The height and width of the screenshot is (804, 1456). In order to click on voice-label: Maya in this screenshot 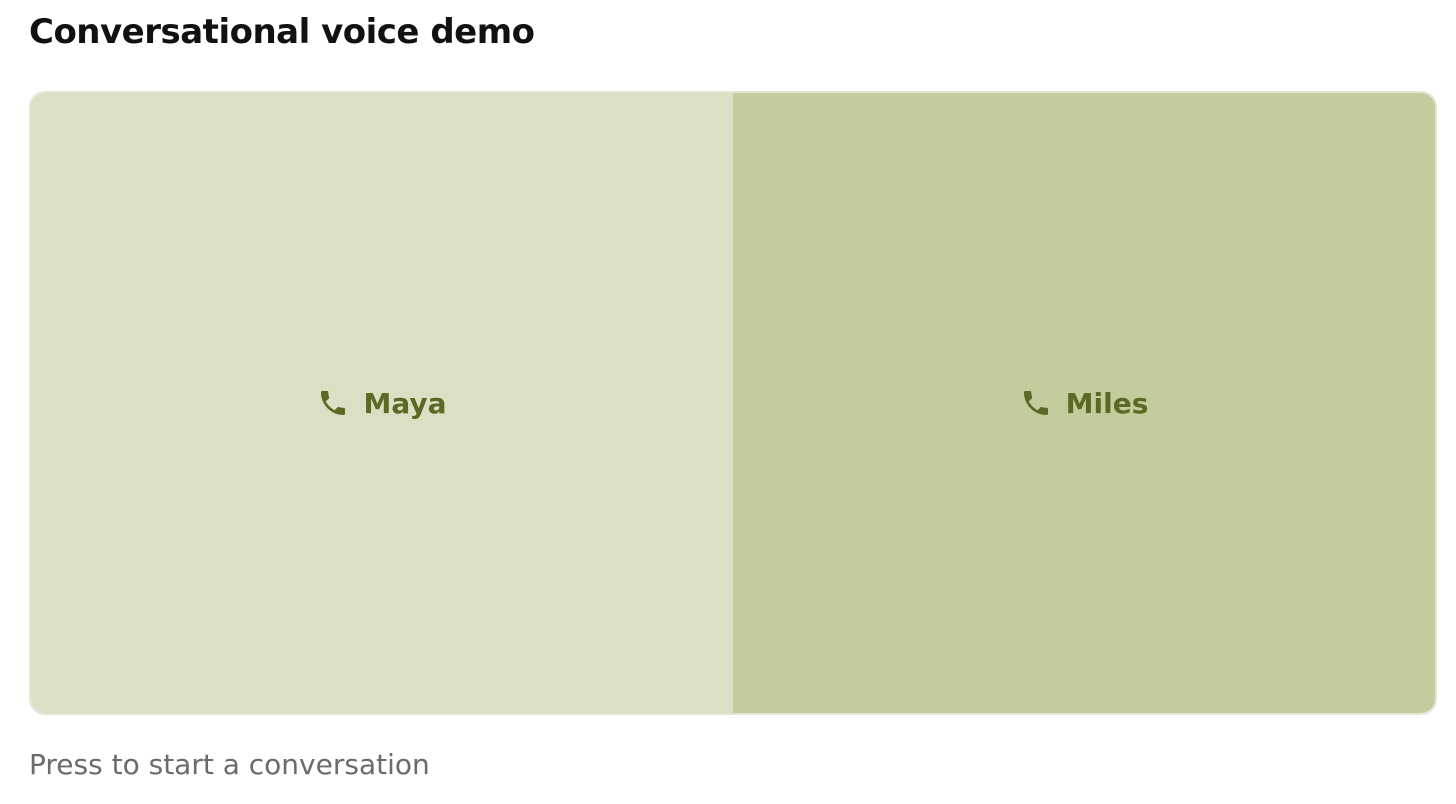, I will do `click(405, 403)`.